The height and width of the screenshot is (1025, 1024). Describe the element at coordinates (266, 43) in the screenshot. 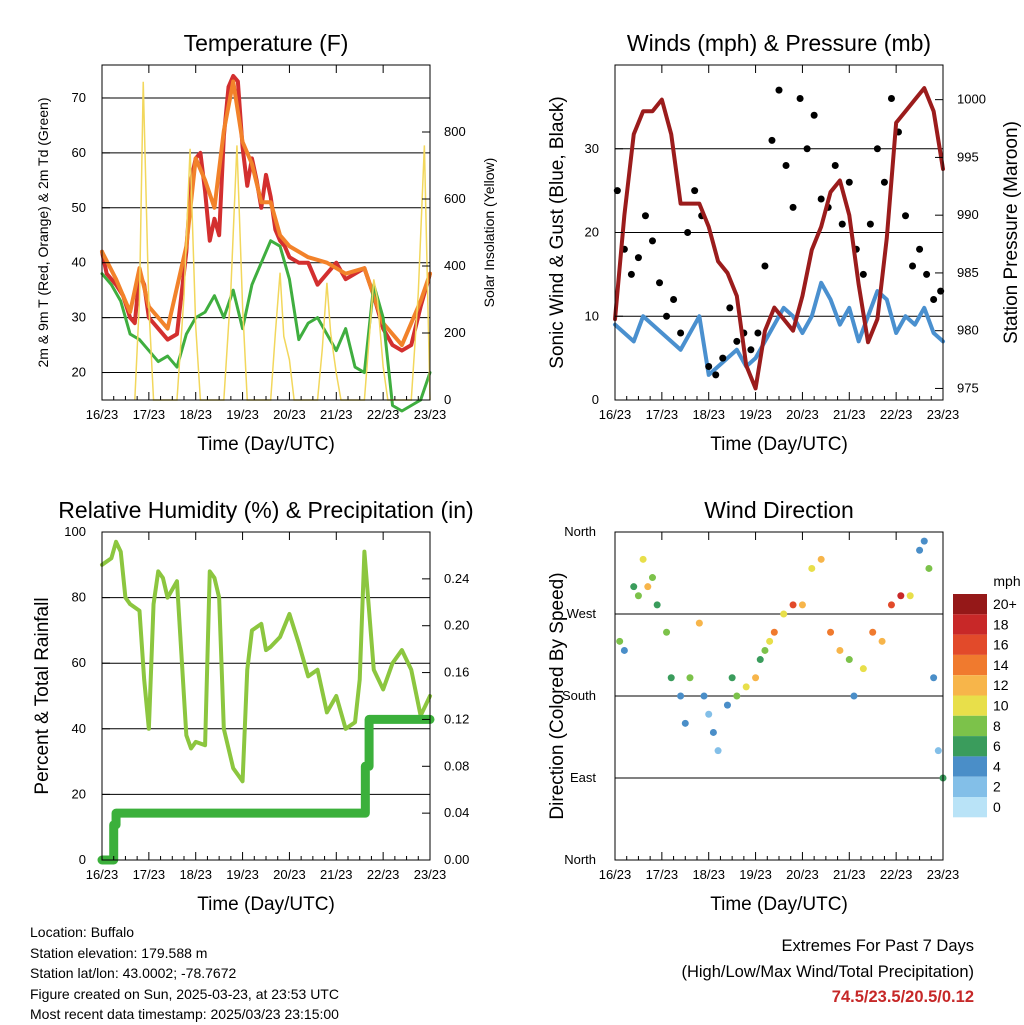

I see `chart-title: Temperature (F)` at that location.